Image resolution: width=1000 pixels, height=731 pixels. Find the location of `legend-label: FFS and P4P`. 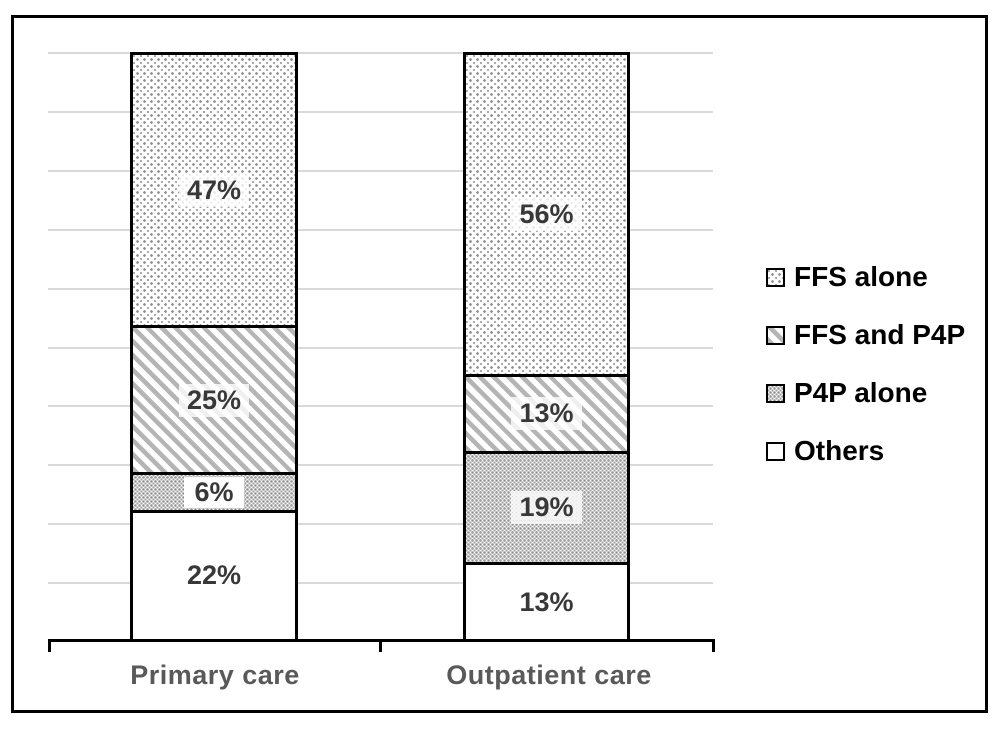

legend-label: FFS and P4P is located at coordinates (880, 334).